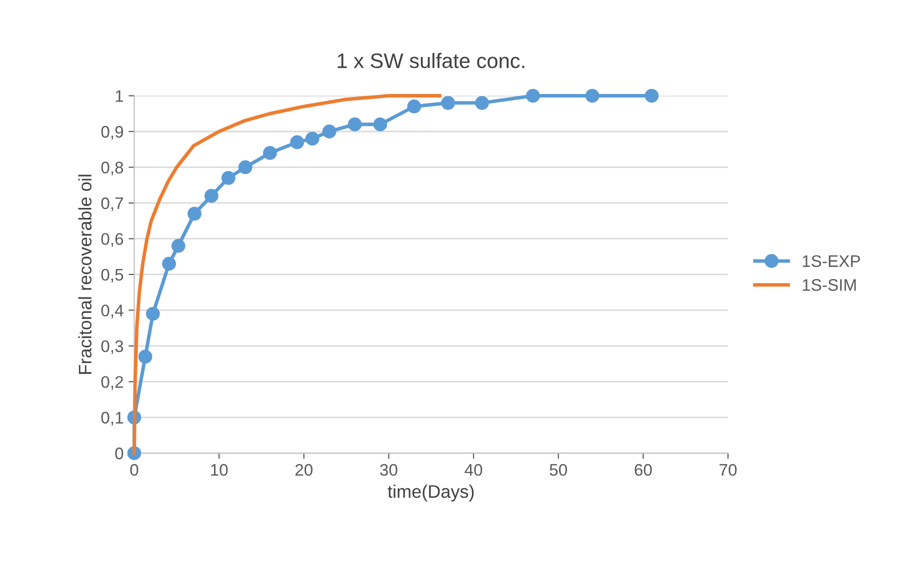  Describe the element at coordinates (304, 470) in the screenshot. I see `x-tick-label: 20` at that location.